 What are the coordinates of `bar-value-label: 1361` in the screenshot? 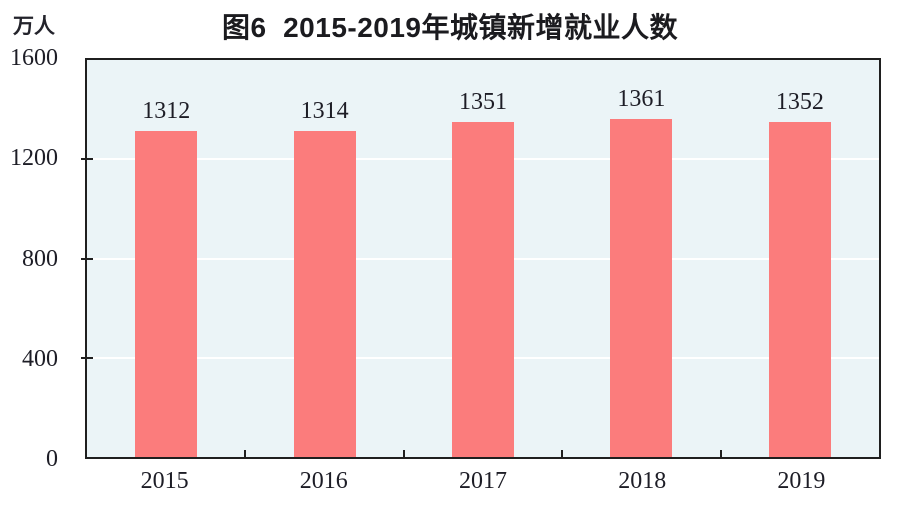 It's located at (641, 99).